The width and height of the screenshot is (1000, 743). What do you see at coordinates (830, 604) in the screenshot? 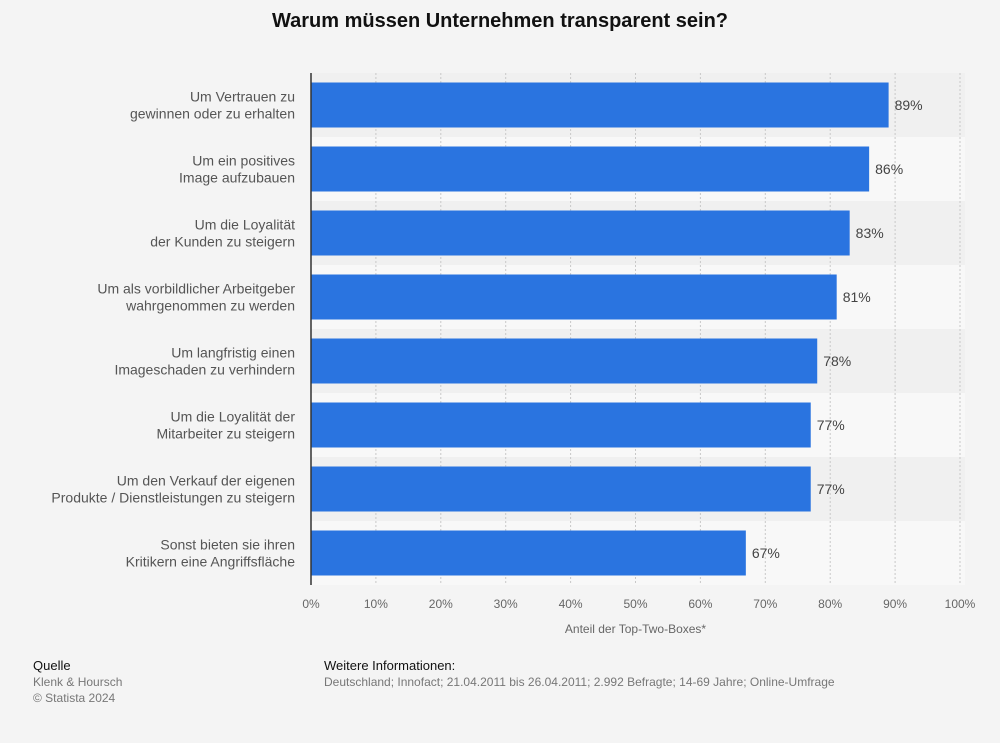
I see `x-tick-label: 80%` at bounding box center [830, 604].